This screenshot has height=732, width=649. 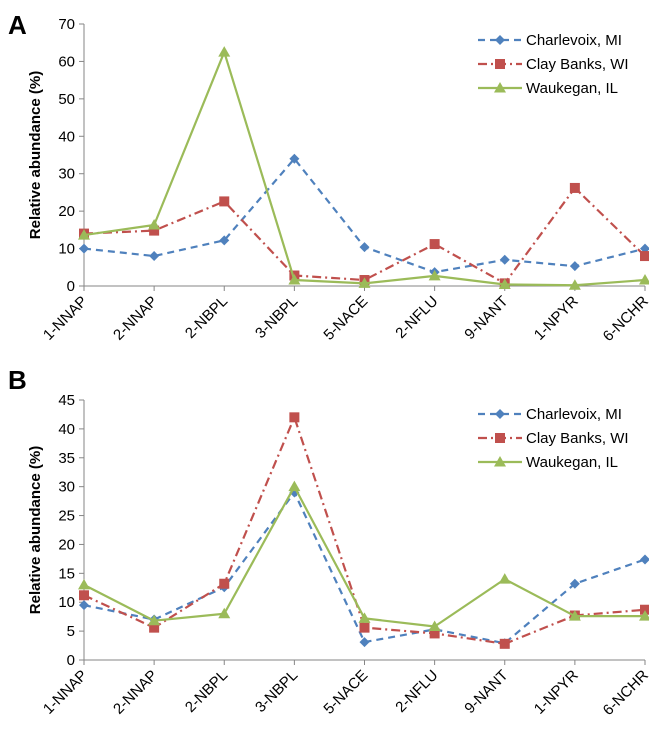 I want to click on x-tick-label: 9-NANT, so click(x=486, y=692).